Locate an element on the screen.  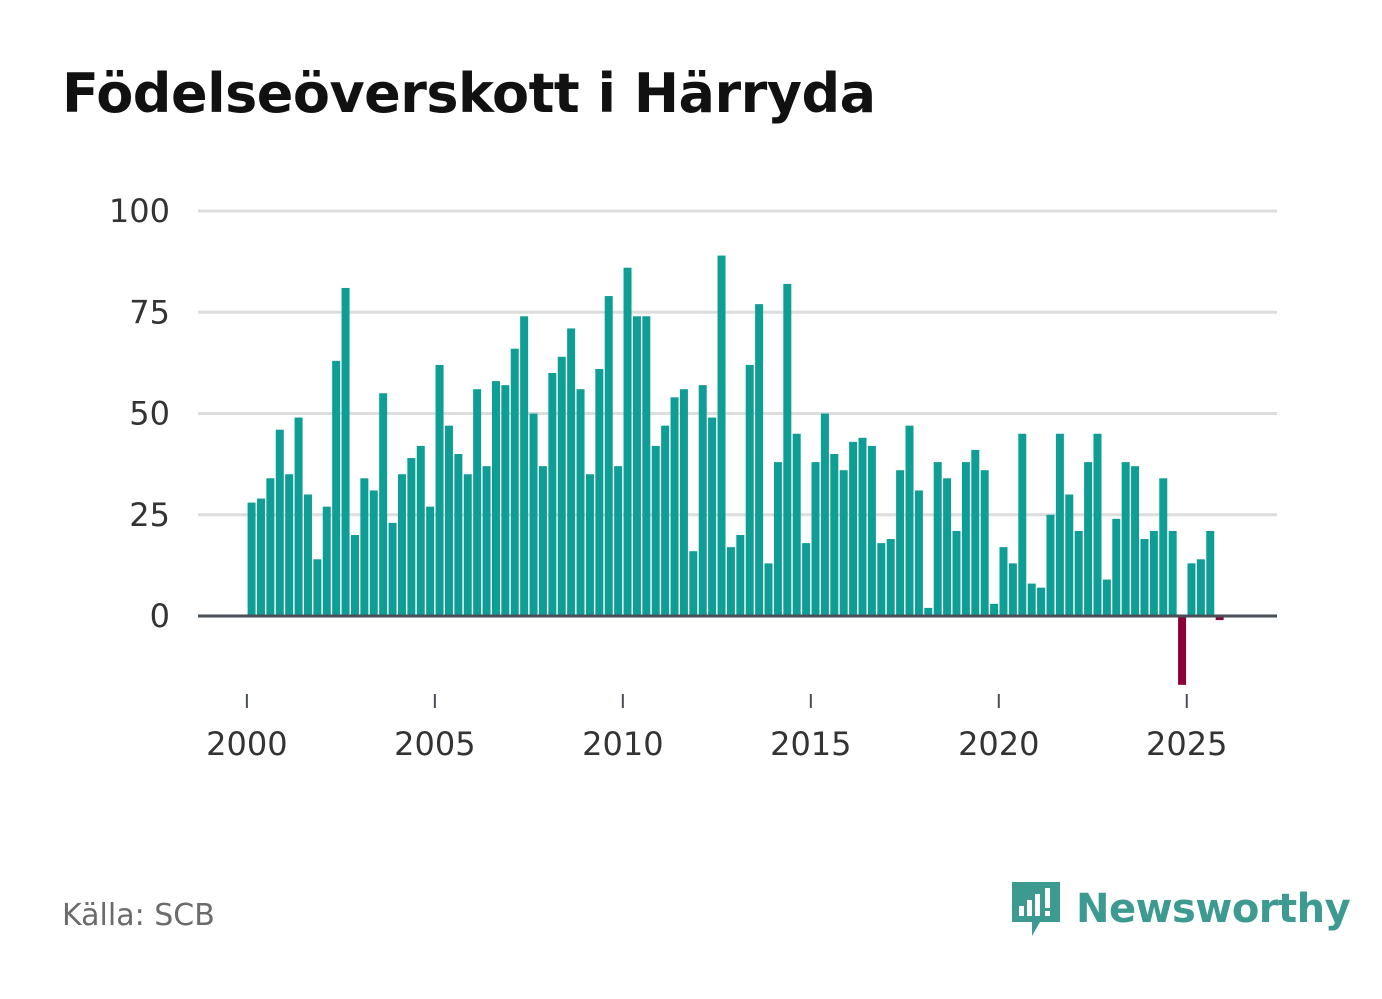
x-tick-label: 2000 is located at coordinates (246, 744).